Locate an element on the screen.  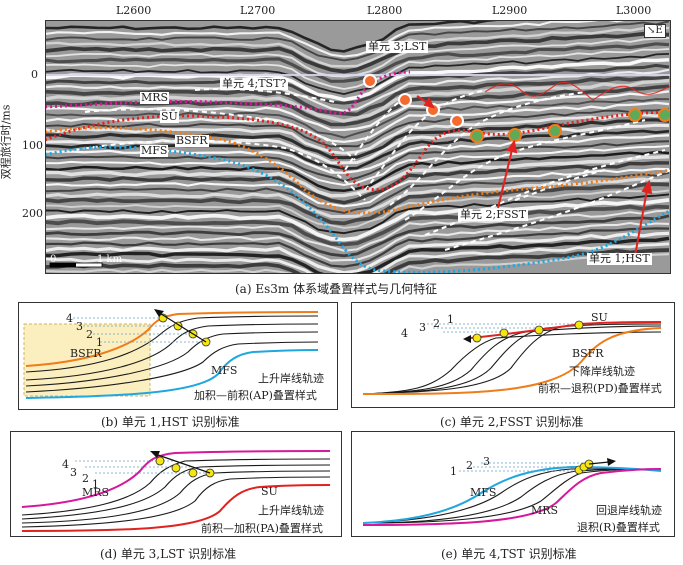
label-mfs-e: MFS is located at coordinates (483, 492).